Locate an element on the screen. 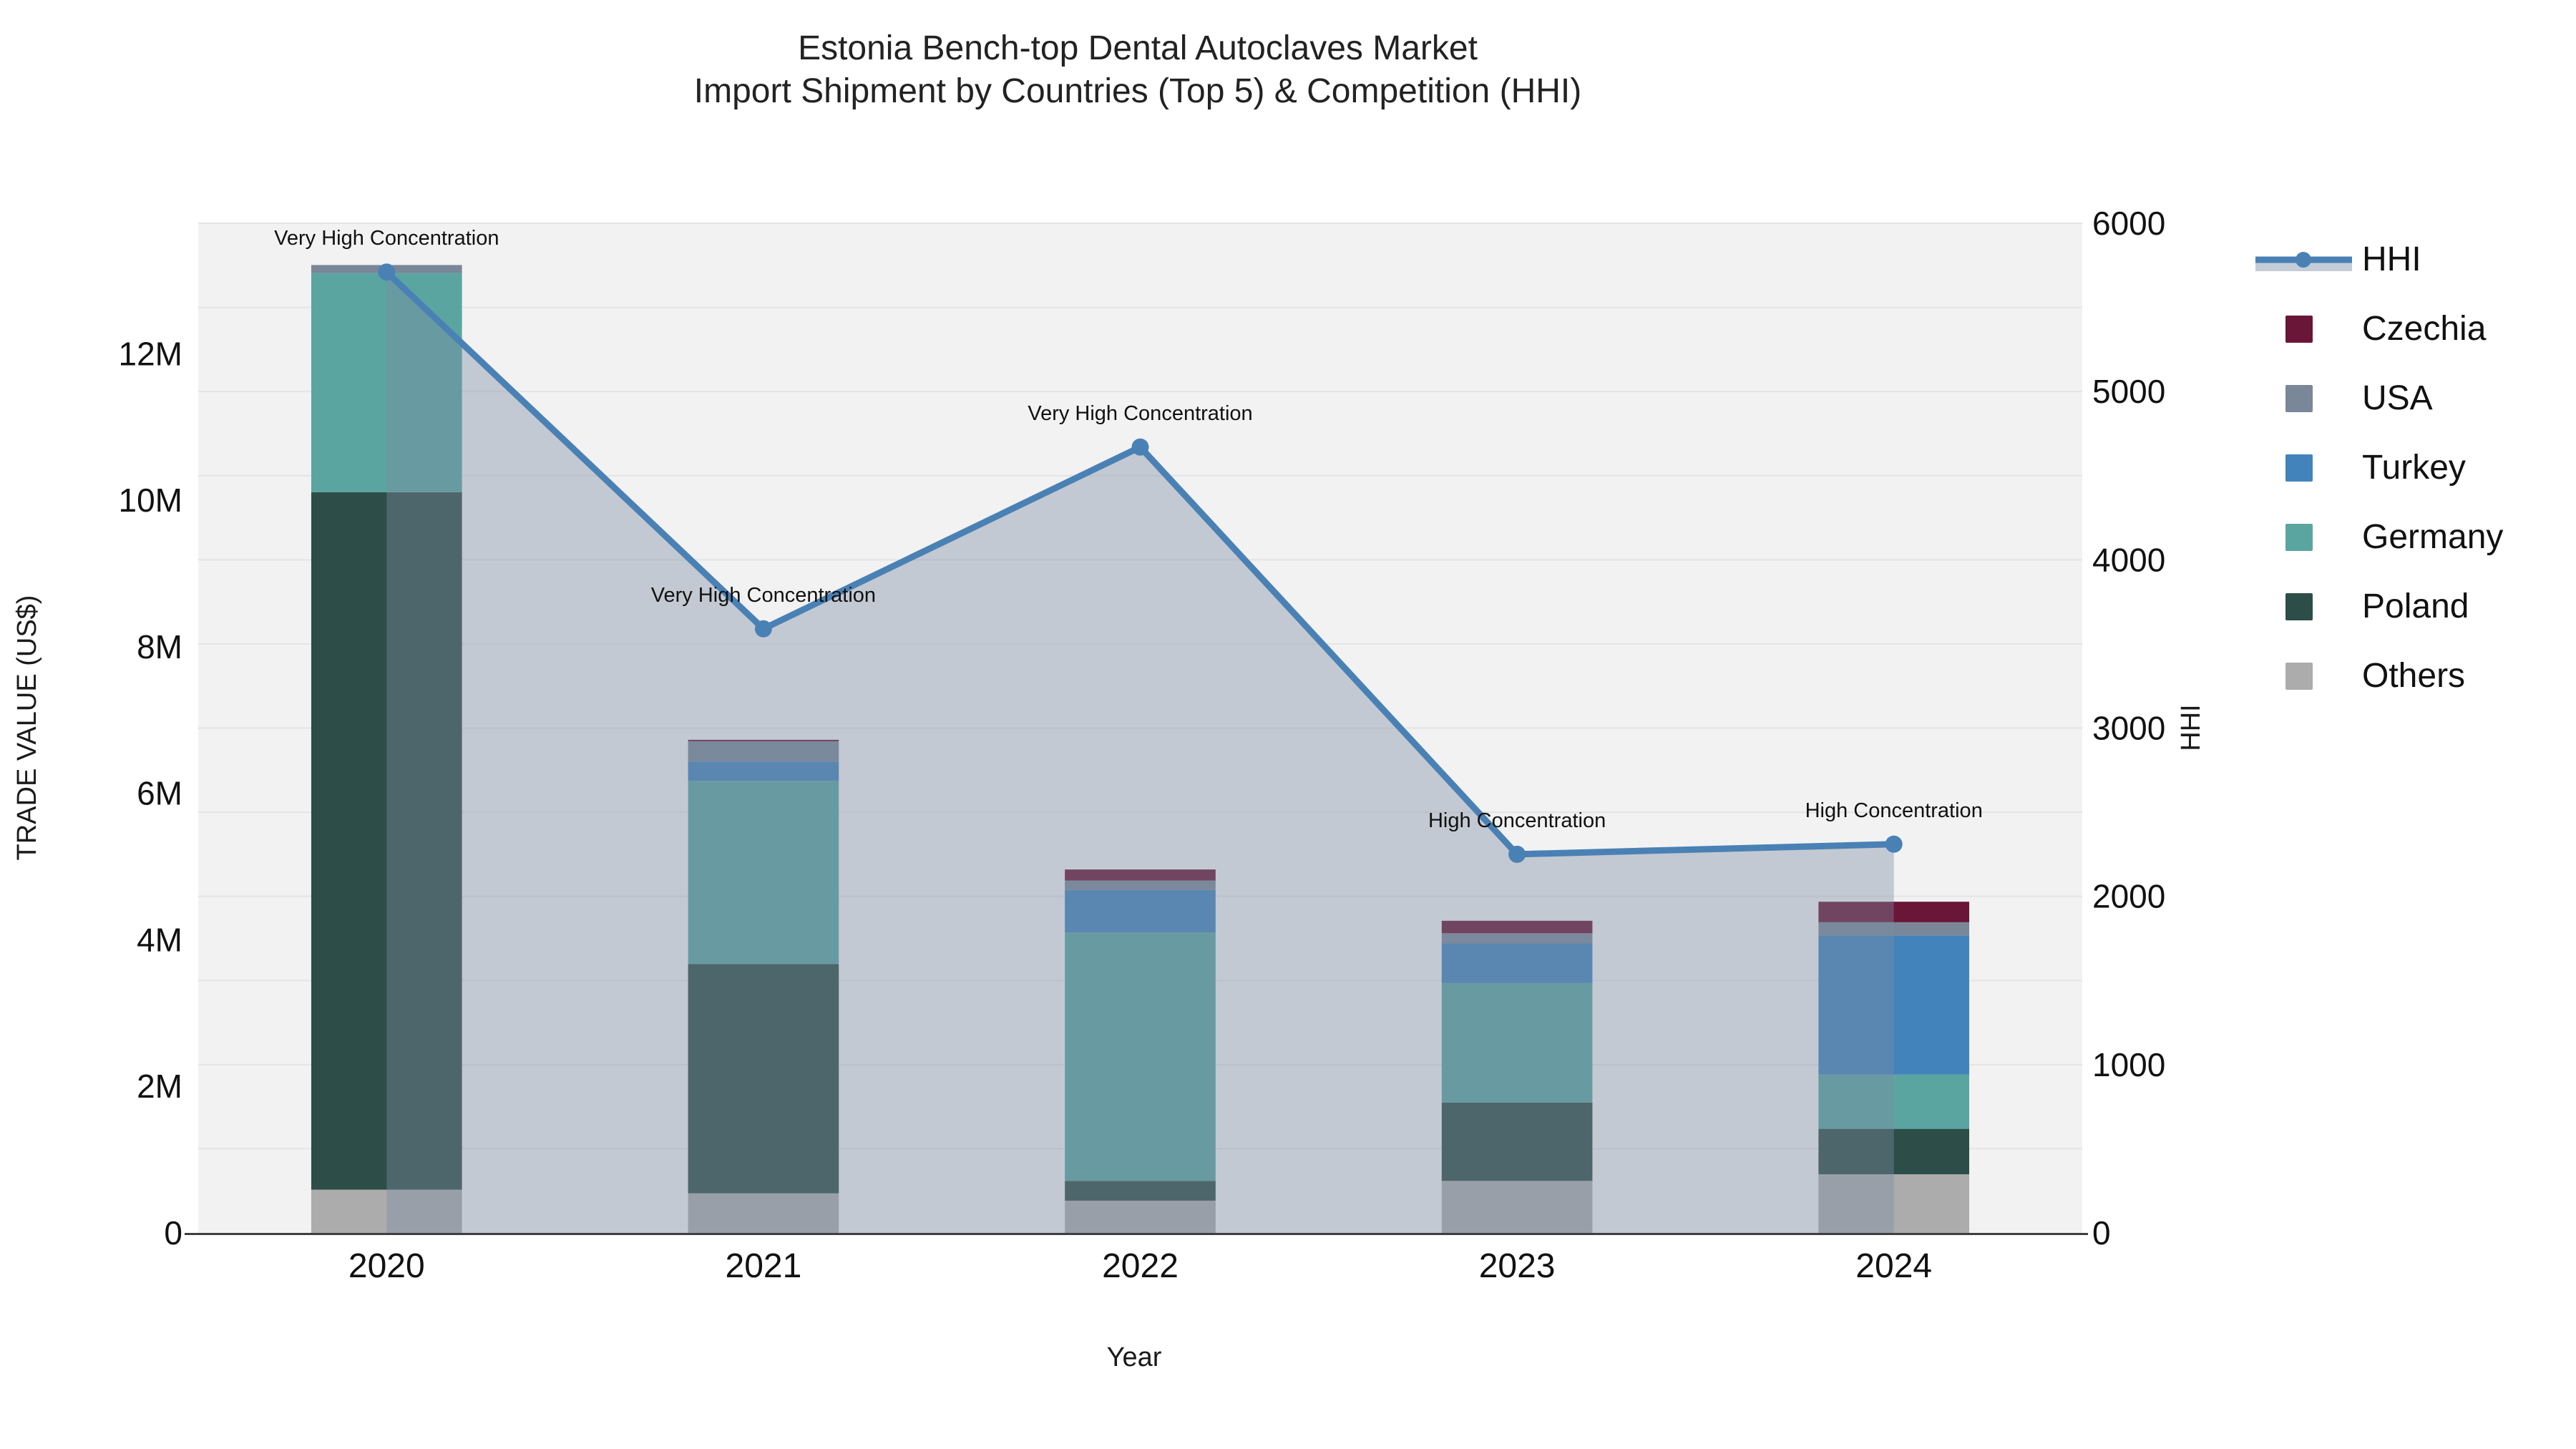 This screenshot has width=2576, height=1449. legend-swatch-color-poland is located at coordinates (2299, 606).